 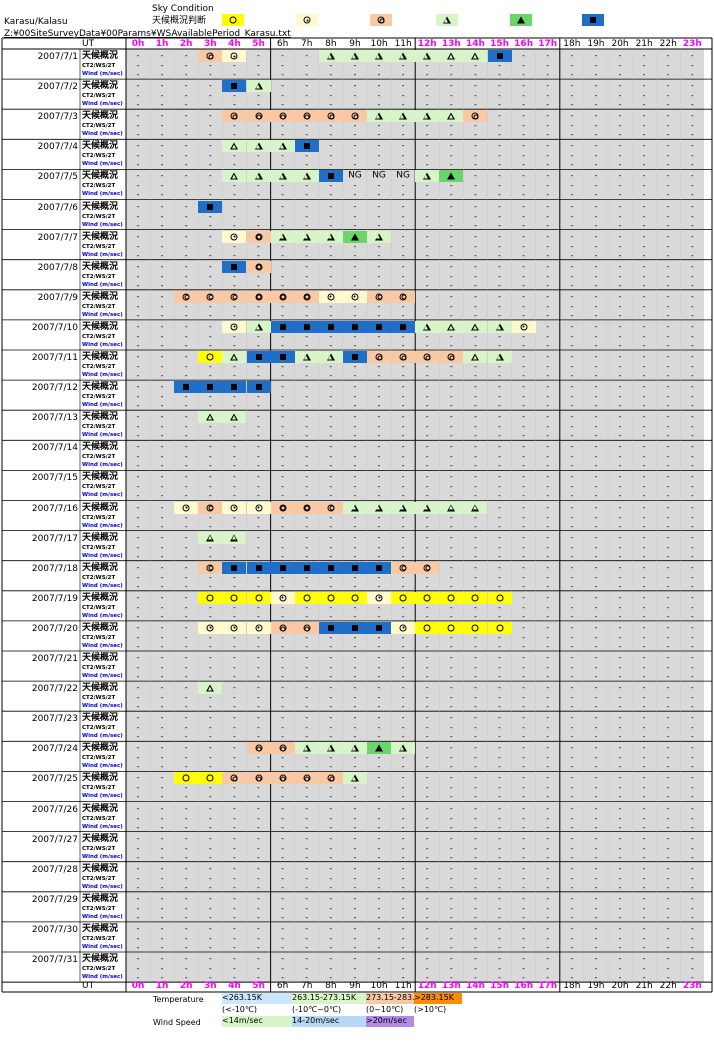 What do you see at coordinates (99, 276) in the screenshot?
I see `row-sub-label: CT2/WS/2T` at bounding box center [99, 276].